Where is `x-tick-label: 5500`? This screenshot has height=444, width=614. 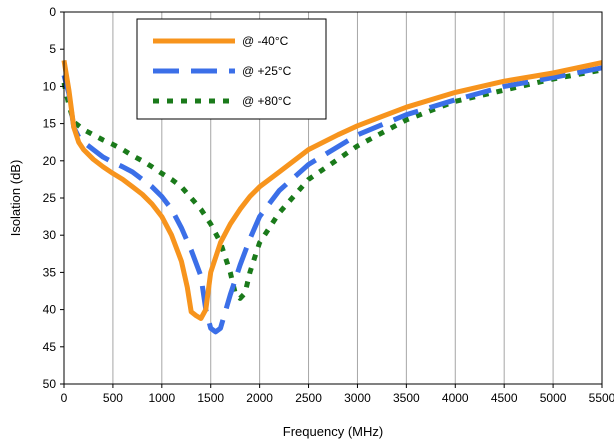 x-tick-label: 5500 is located at coordinates (601, 398).